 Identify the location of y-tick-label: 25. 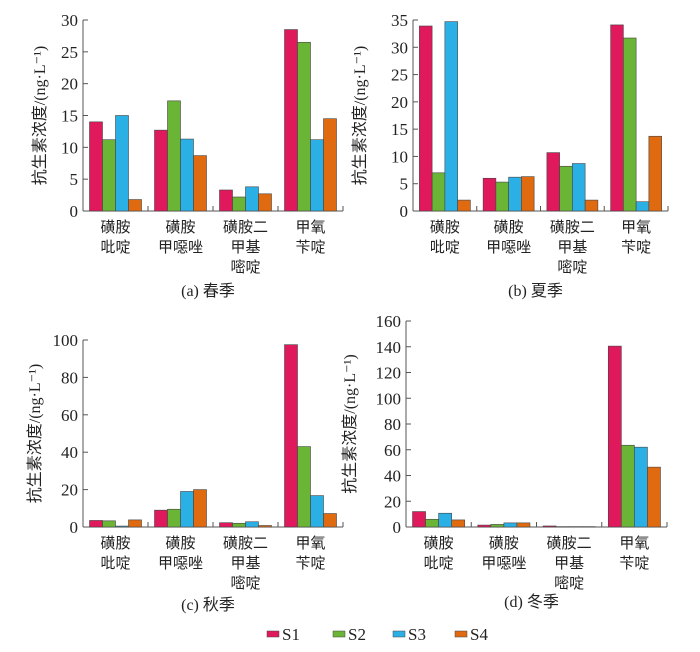
(399, 75).